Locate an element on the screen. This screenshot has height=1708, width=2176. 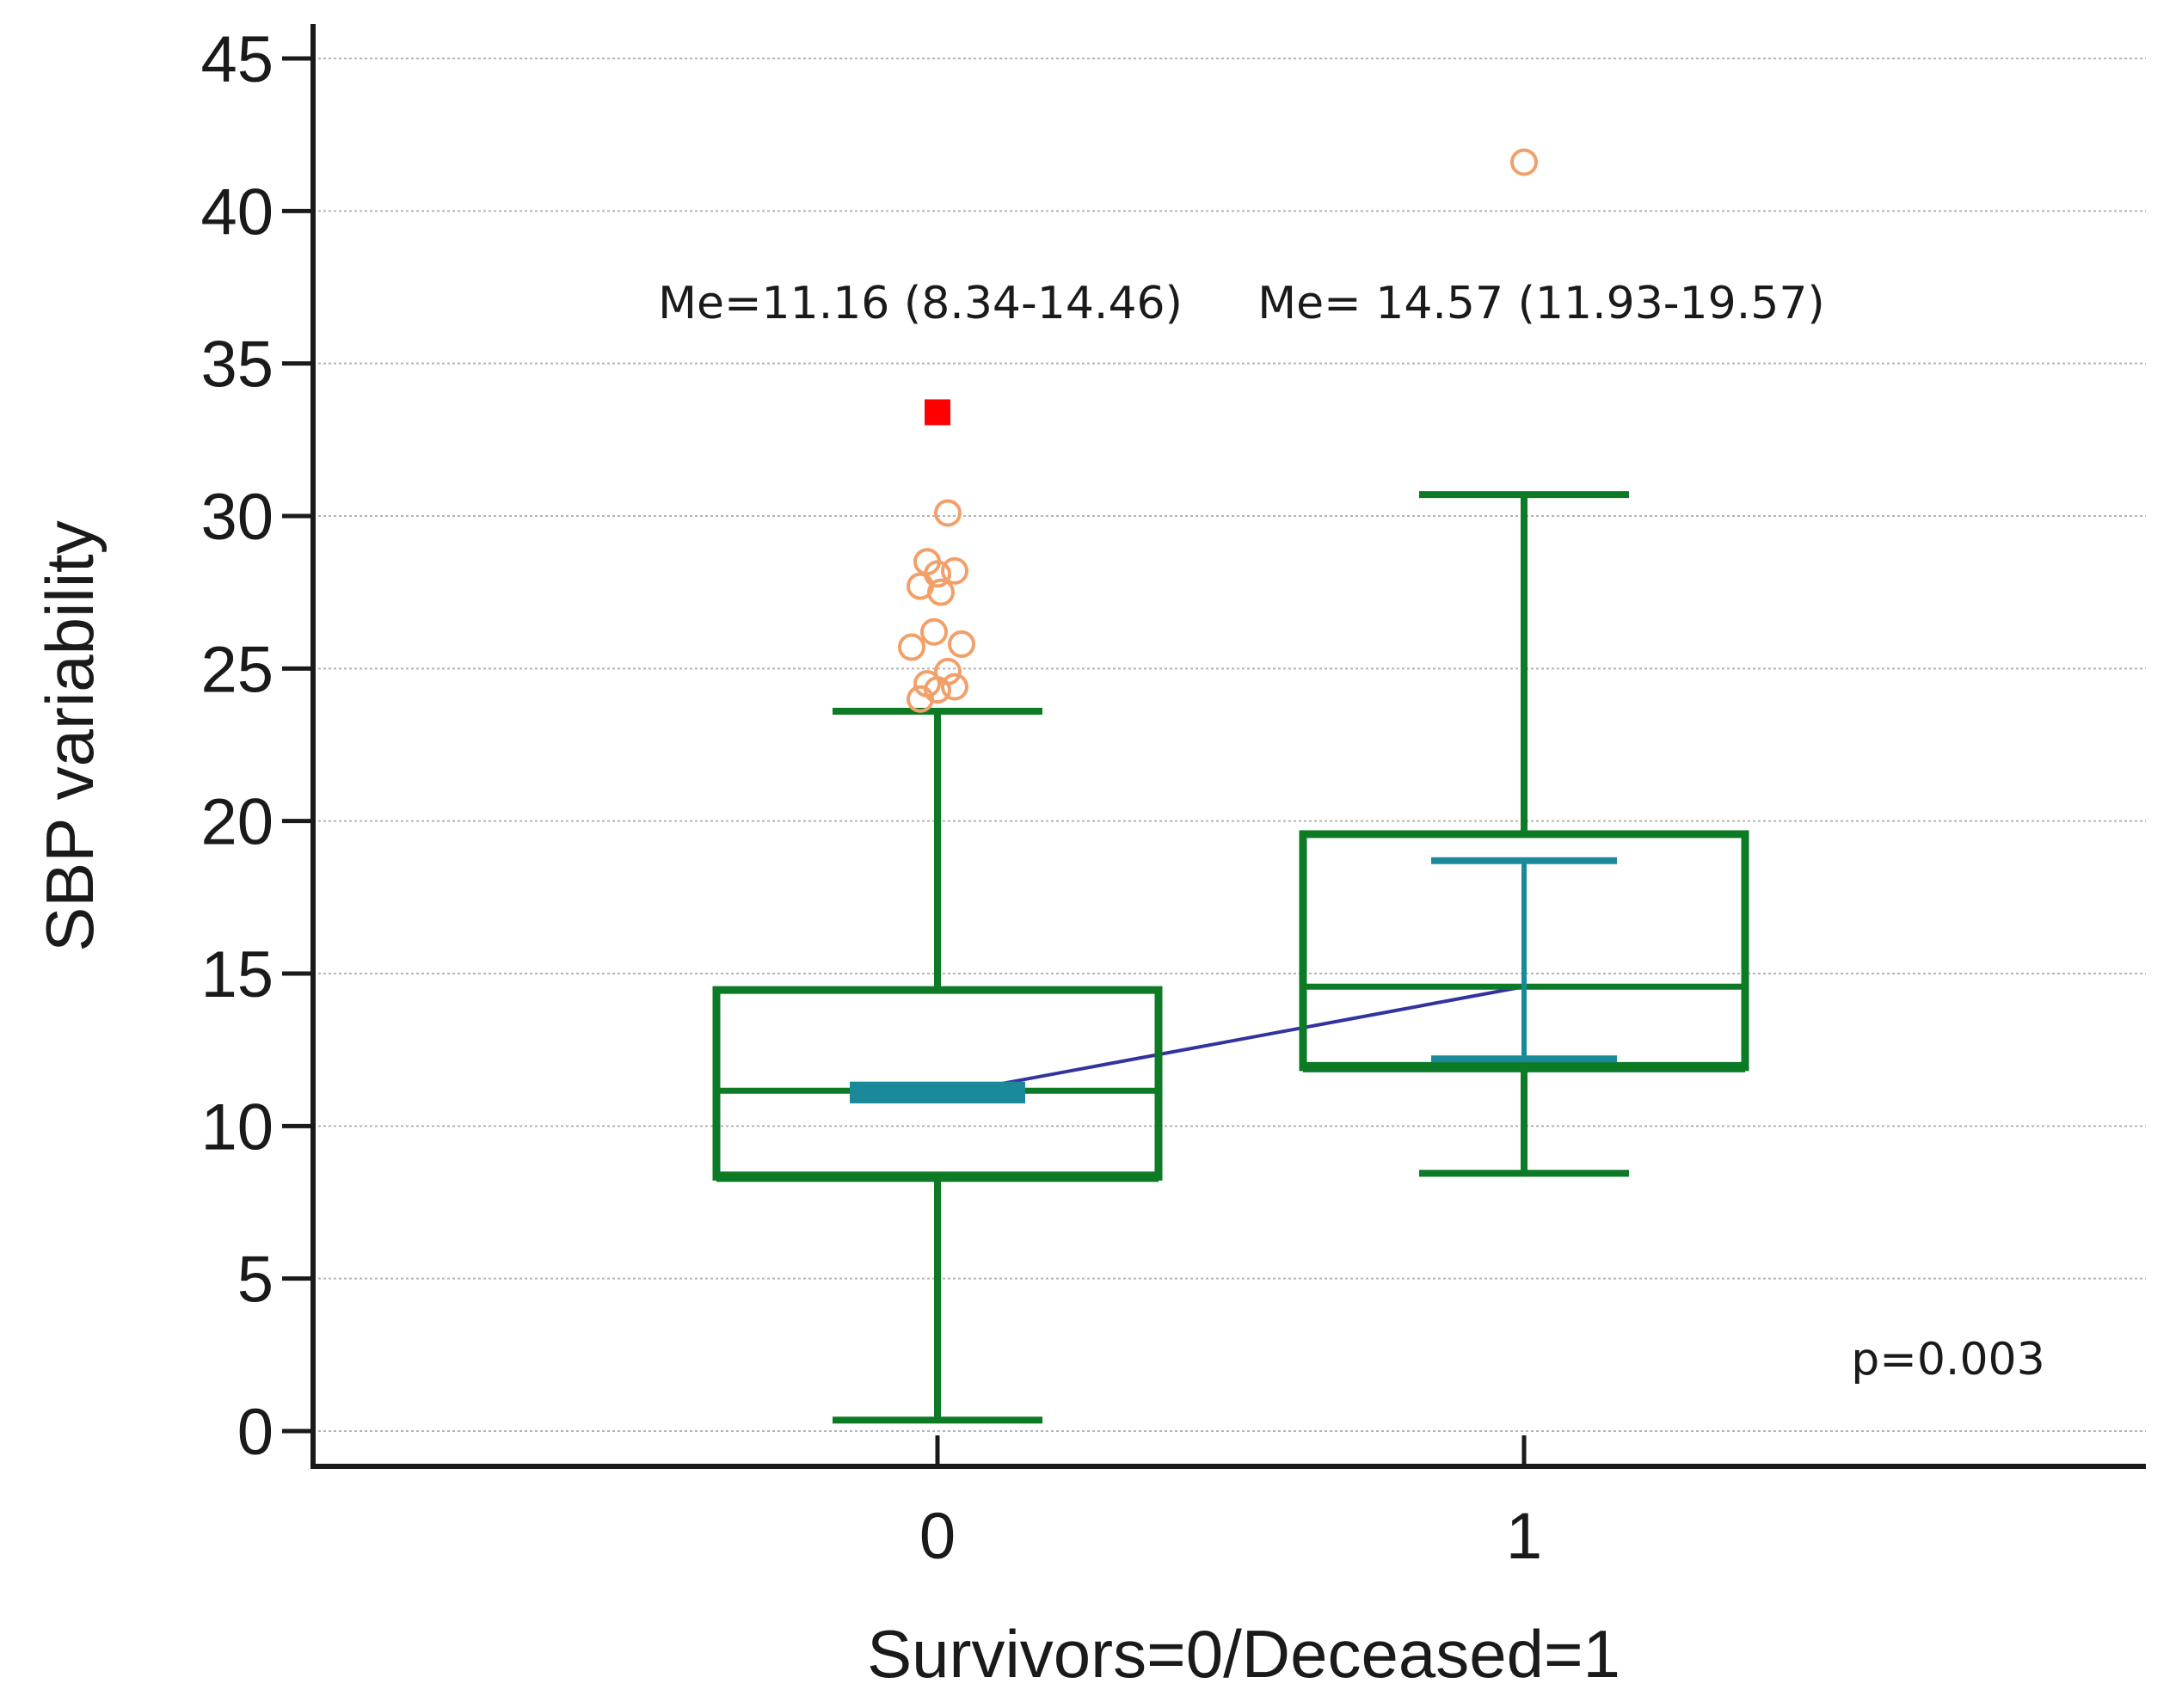
y-tick-label: 0 is located at coordinates (255, 1432).